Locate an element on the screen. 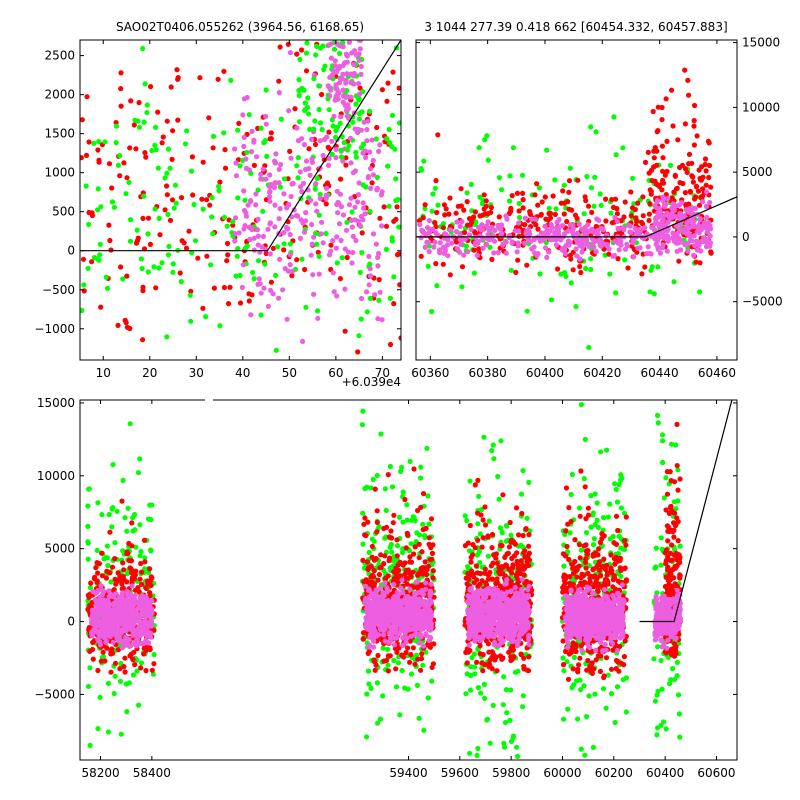 The height and width of the screenshot is (800, 800). y-tick-label: 2000 is located at coordinates (59, 95).